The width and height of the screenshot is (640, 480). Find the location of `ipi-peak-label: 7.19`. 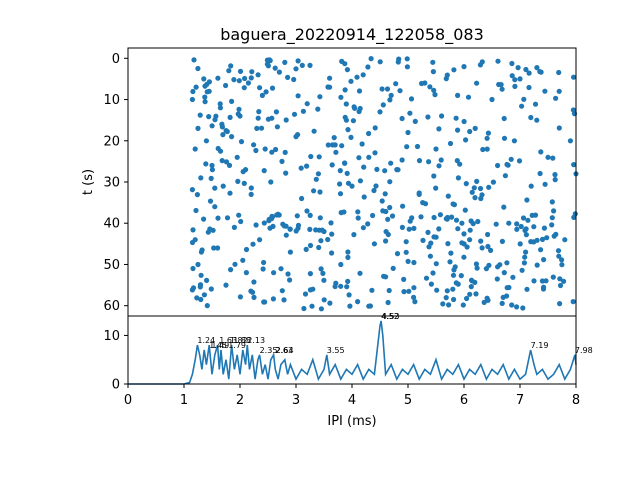

ipi-peak-label: 7.19 is located at coordinates (540, 345).